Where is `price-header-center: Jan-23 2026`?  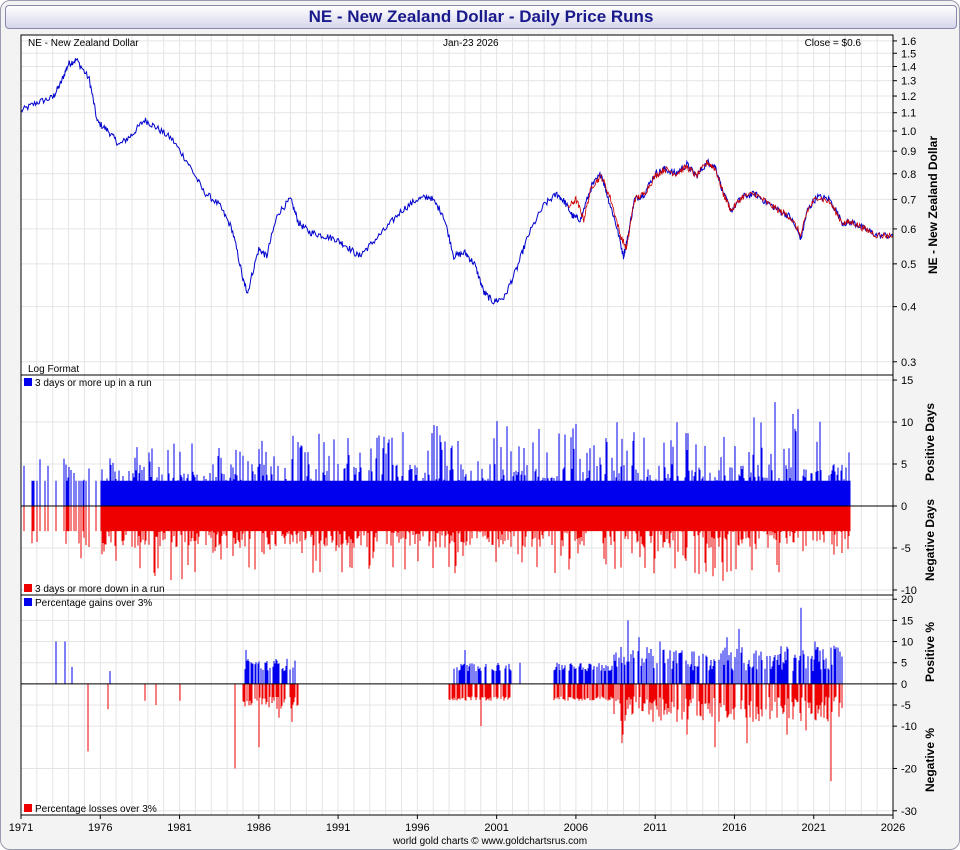 price-header-center: Jan-23 2026 is located at coordinates (471, 43).